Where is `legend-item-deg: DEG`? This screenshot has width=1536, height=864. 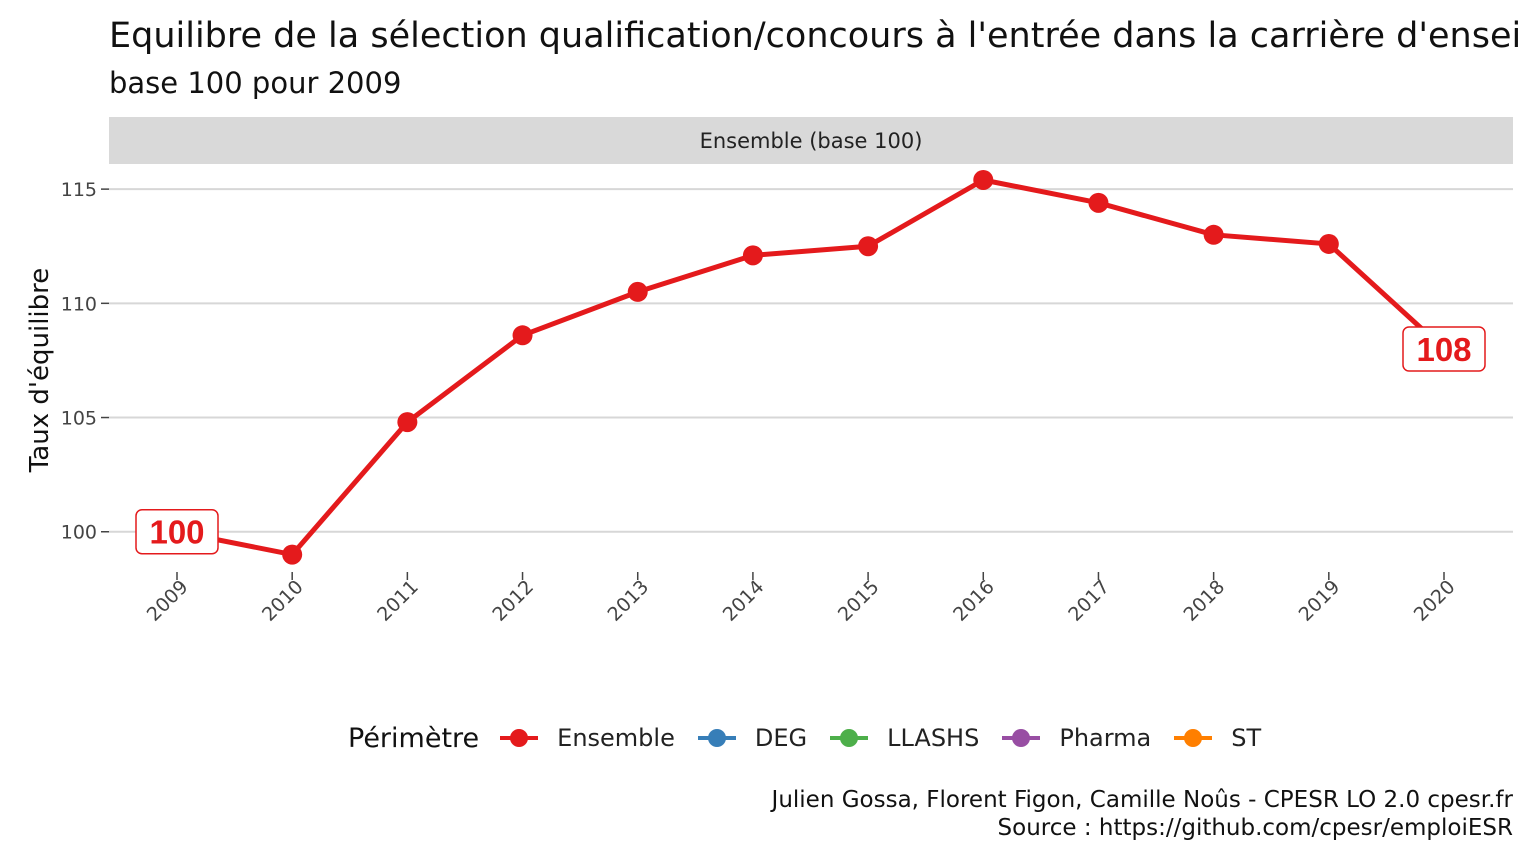
legend-item-deg: DEG is located at coordinates (752, 738).